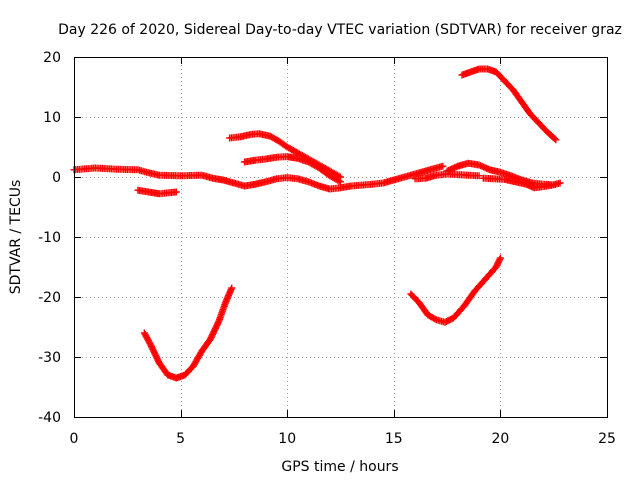  I want to click on x-tick-labels: 0 5 10 15 20 25, so click(343, 439).